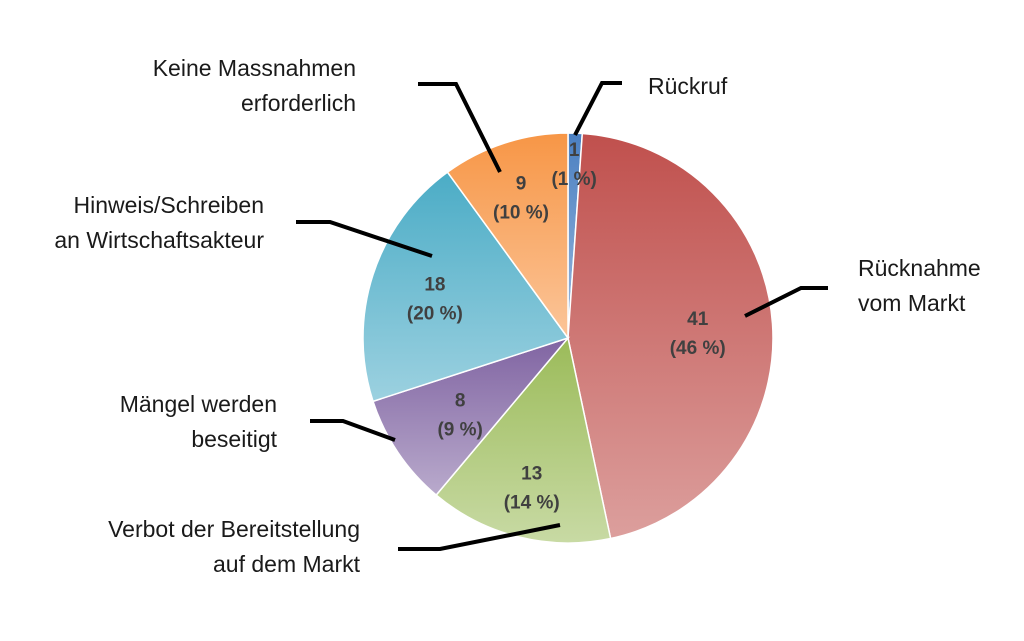 This screenshot has width=1024, height=641. I want to click on pie-slice-ruecknahme-vom-markt, so click(670, 336).